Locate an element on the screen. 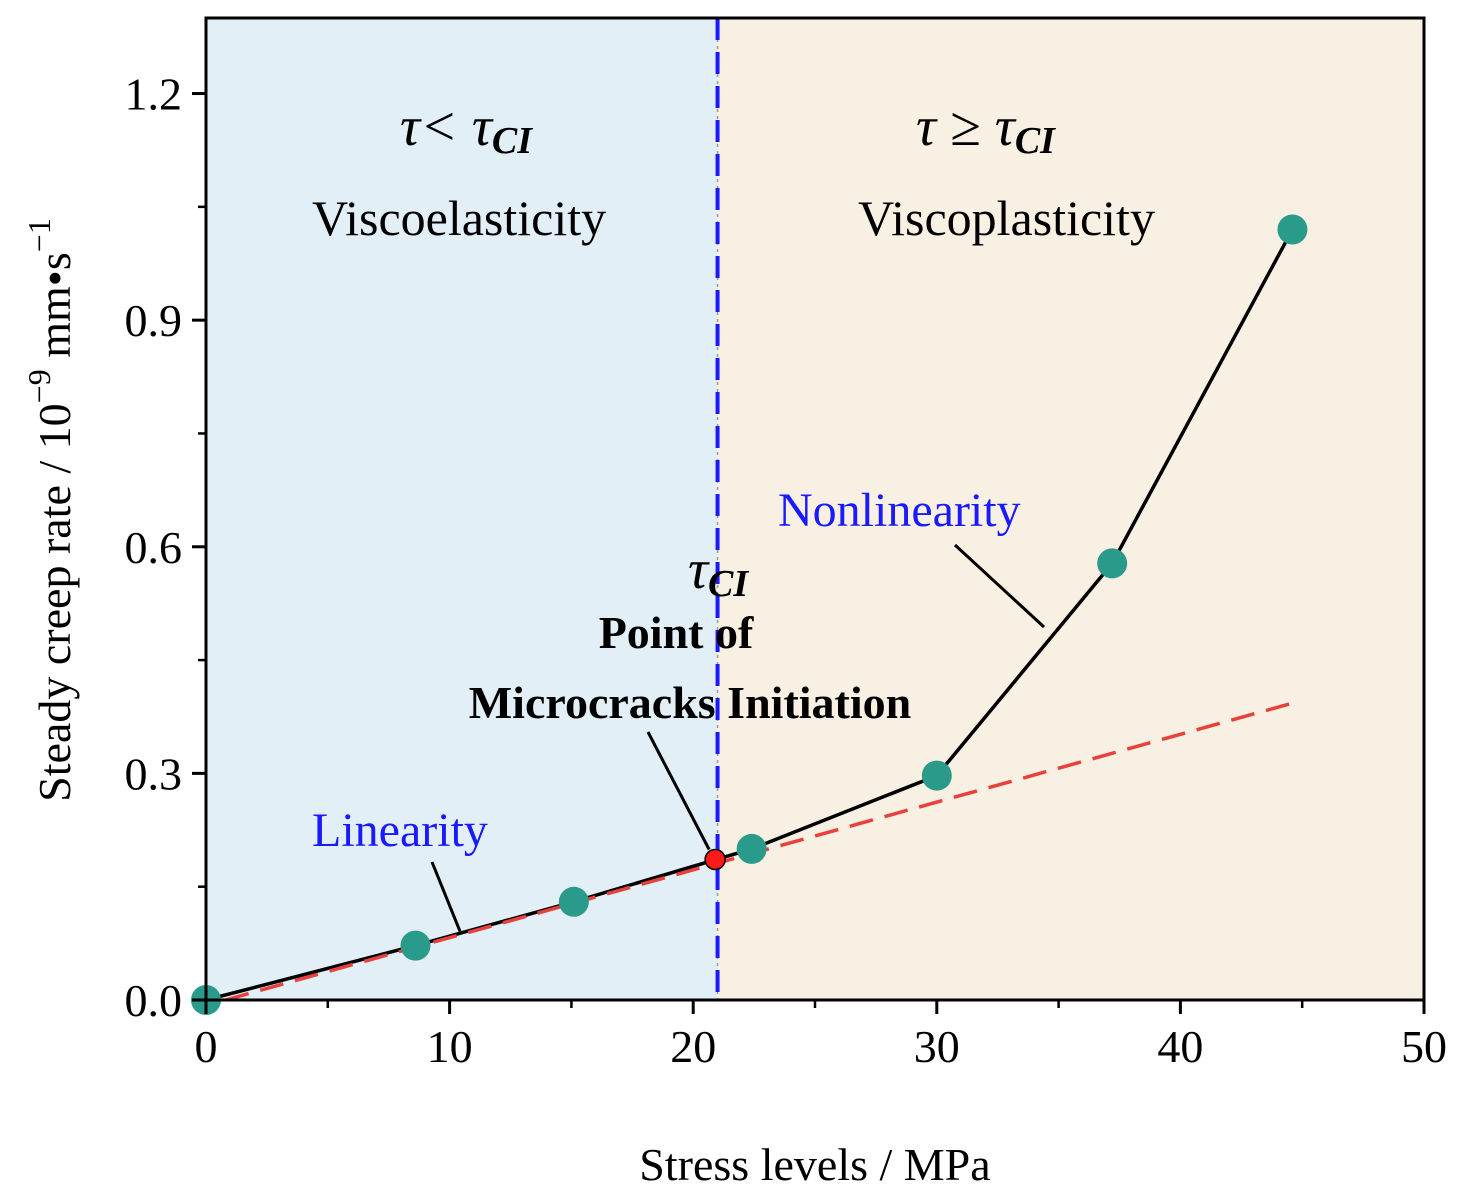 This screenshot has width=1466, height=1197. nonlinearity-leader is located at coordinates (999, 586).